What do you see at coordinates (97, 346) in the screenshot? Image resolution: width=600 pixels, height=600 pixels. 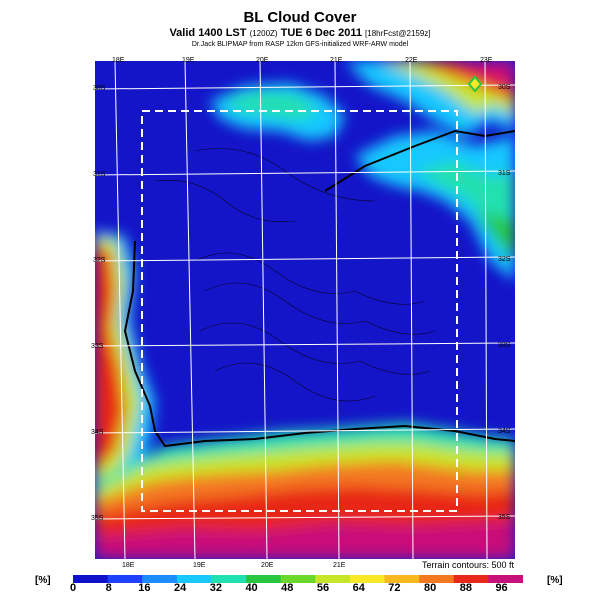 I see `lat-left-33: 33S` at bounding box center [97, 346].